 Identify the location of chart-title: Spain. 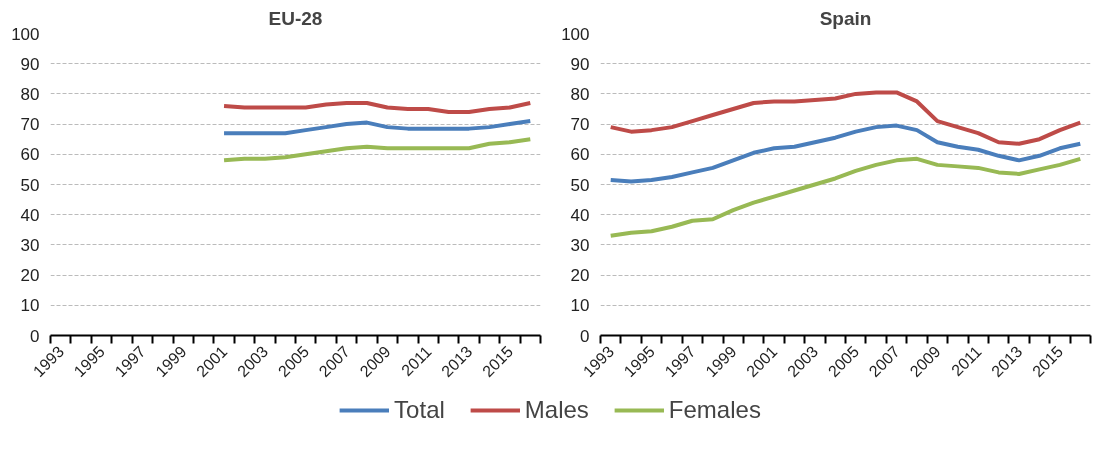
(845, 18).